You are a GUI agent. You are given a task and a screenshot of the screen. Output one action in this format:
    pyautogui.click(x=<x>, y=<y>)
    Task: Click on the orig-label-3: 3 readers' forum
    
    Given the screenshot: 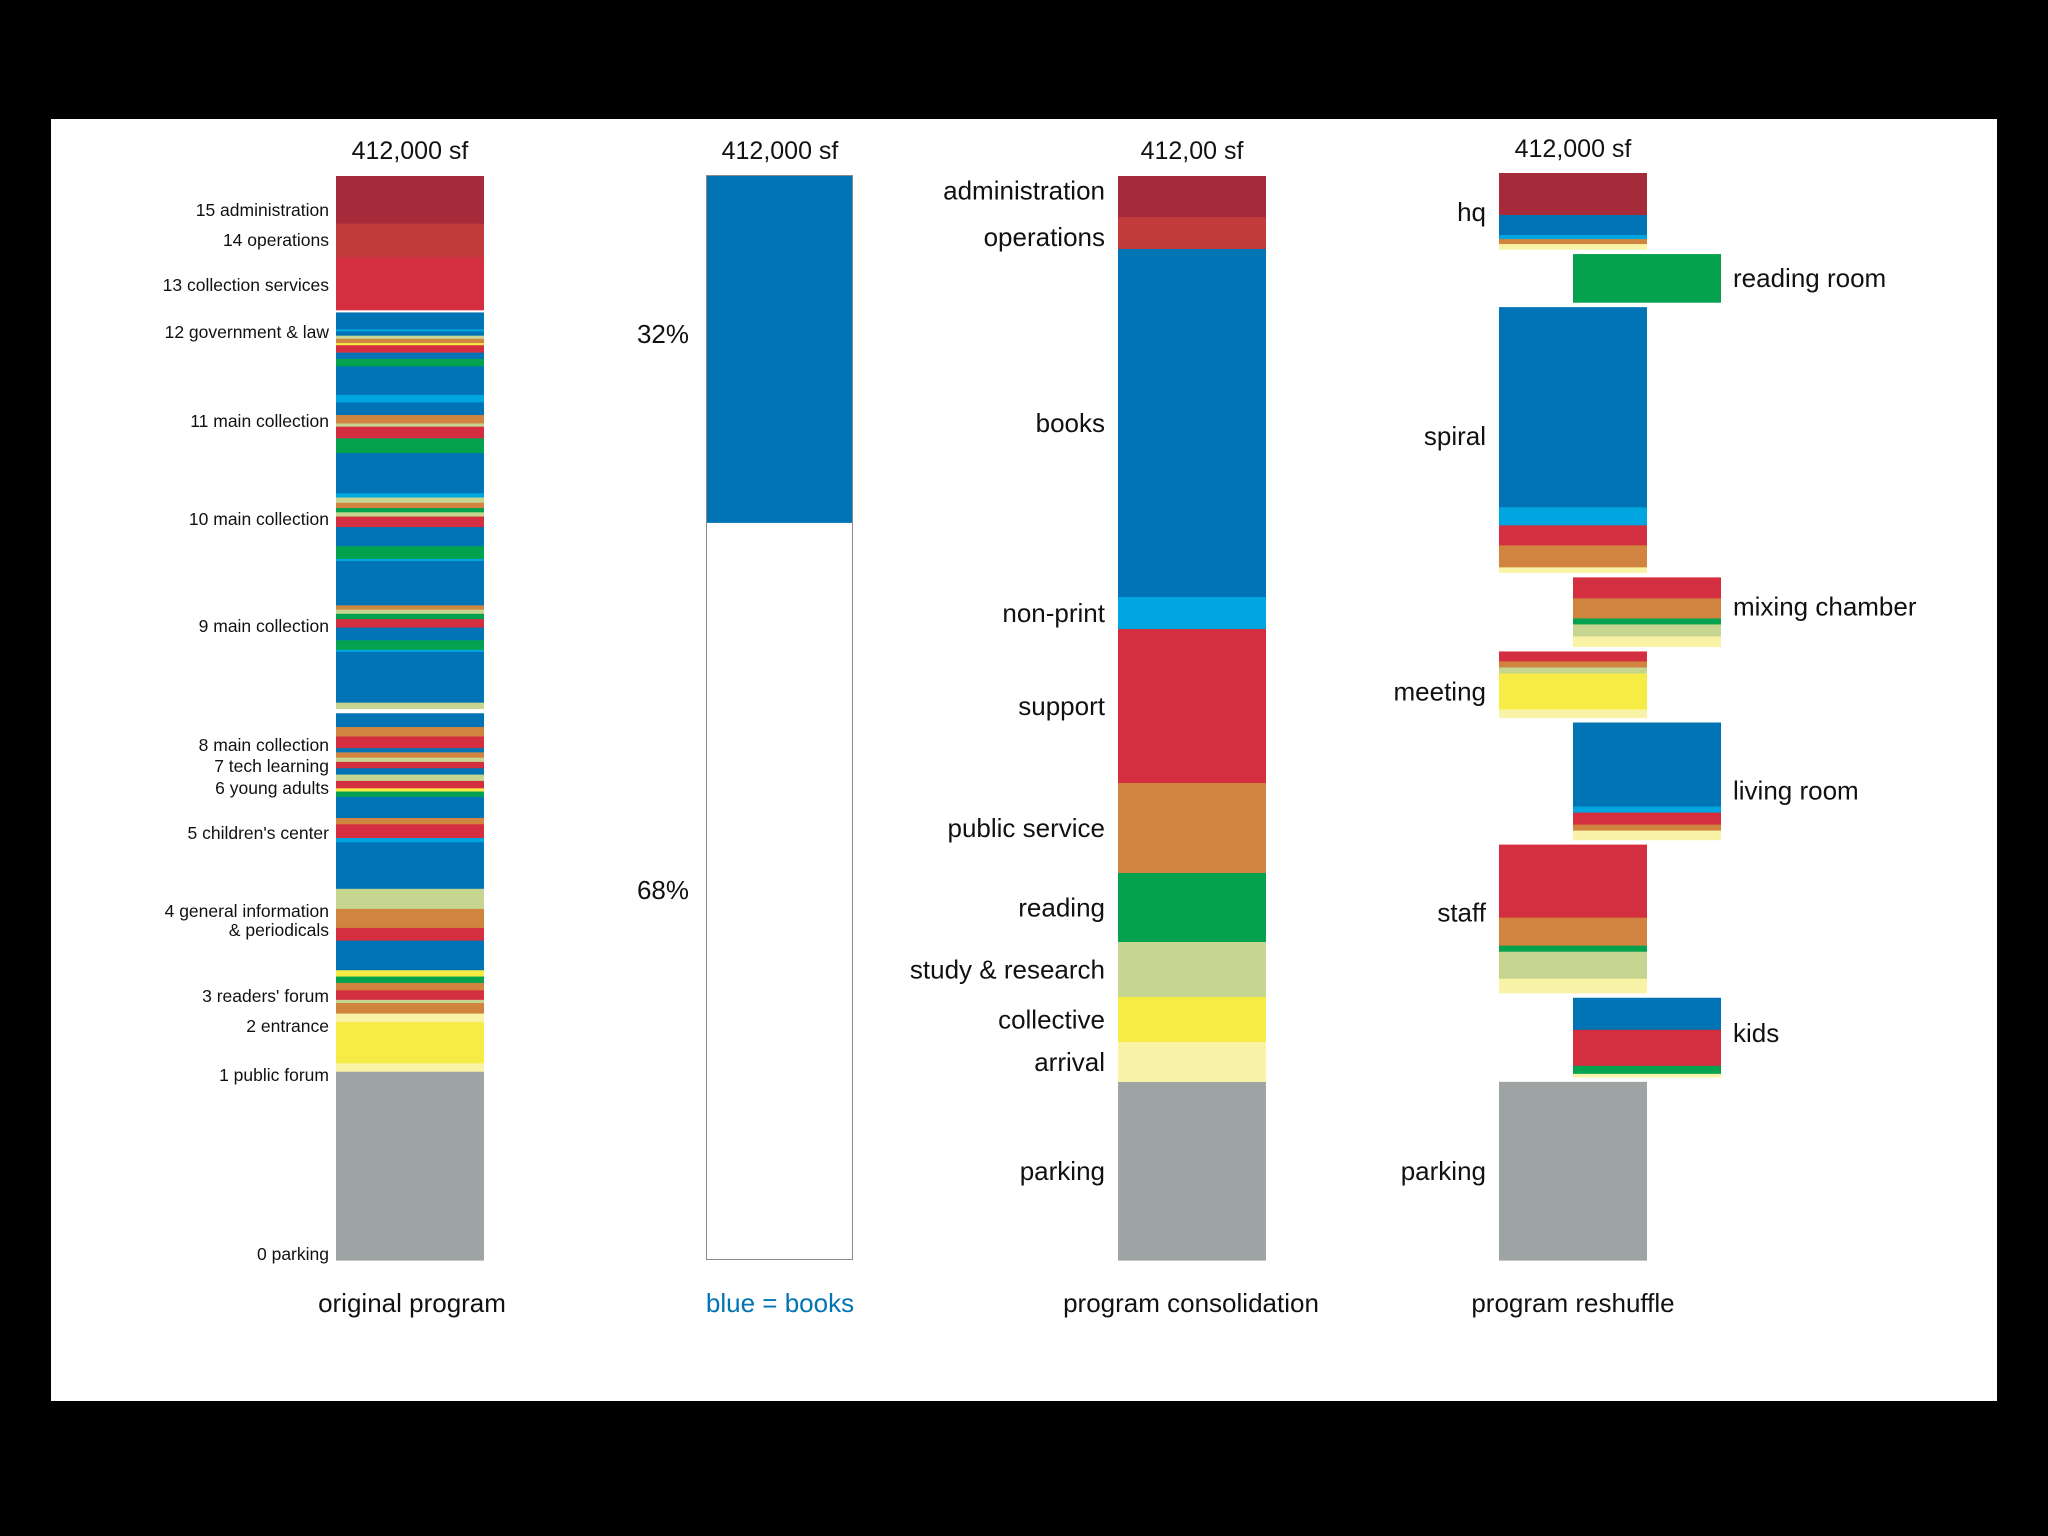 What is the action you would take?
    pyautogui.click(x=265, y=996)
    